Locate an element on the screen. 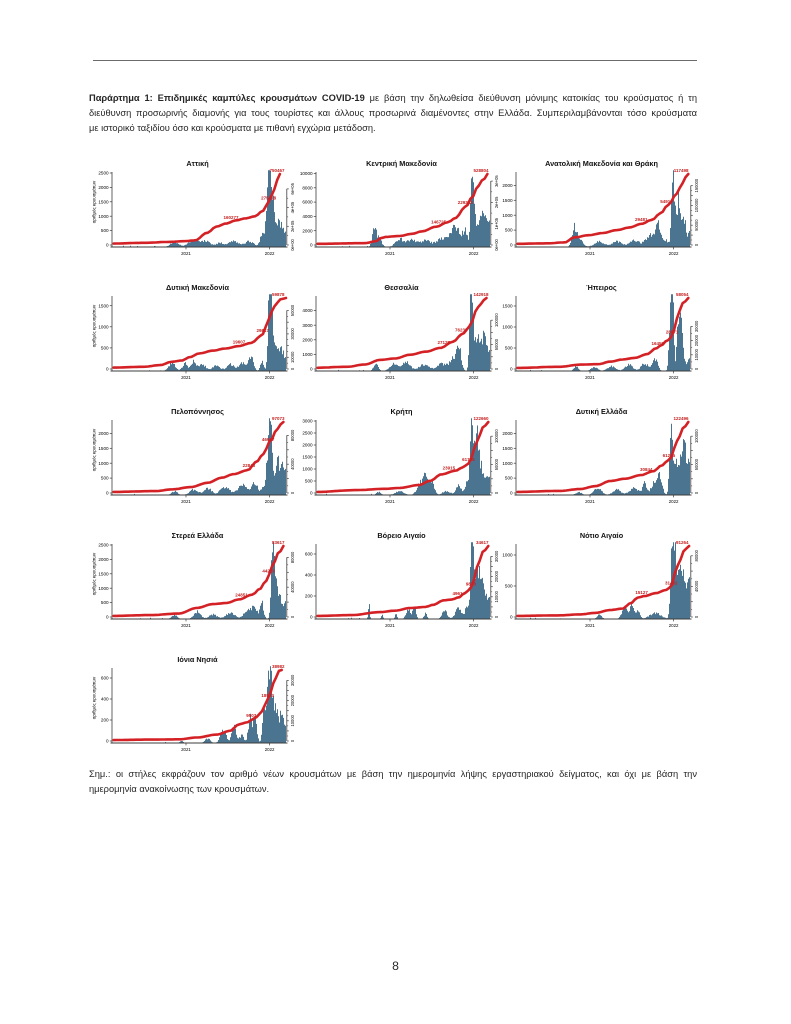 Image resolution: width=791 pixels, height=1024 pixels. svg-text: 59878 is located at coordinates (278, 294).